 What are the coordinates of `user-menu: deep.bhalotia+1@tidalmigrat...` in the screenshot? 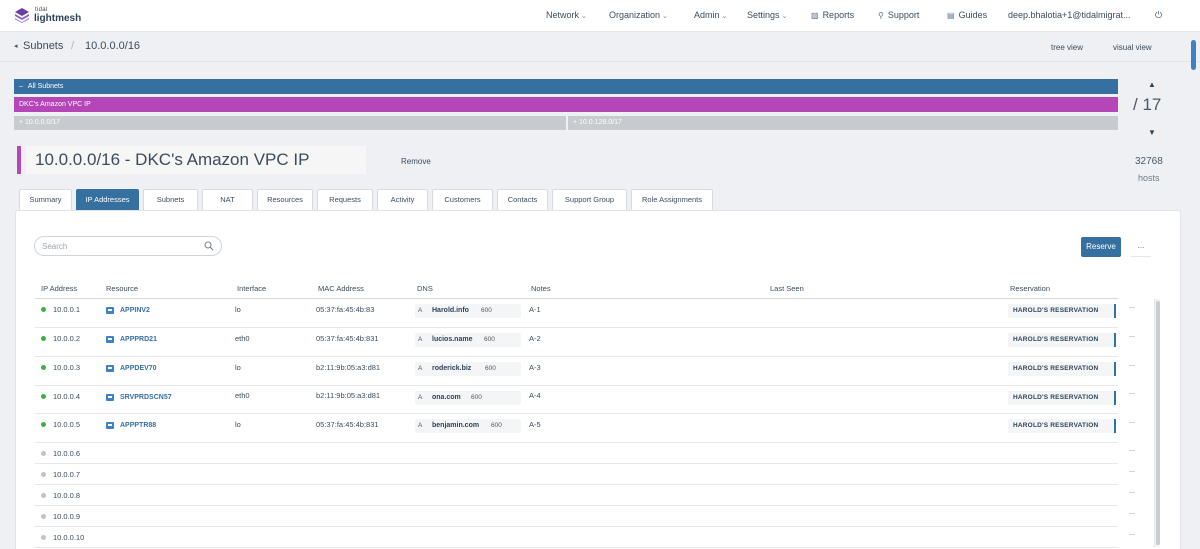 It's located at (1069, 15).